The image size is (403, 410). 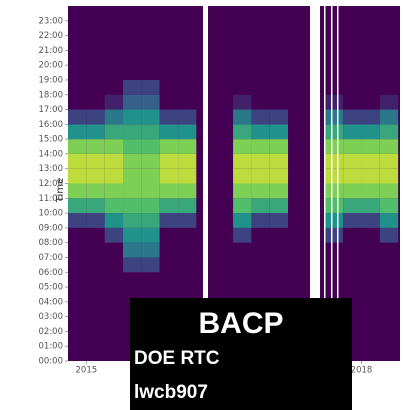 What do you see at coordinates (51, 302) in the screenshot?
I see `y-tick-label: 04:00` at bounding box center [51, 302].